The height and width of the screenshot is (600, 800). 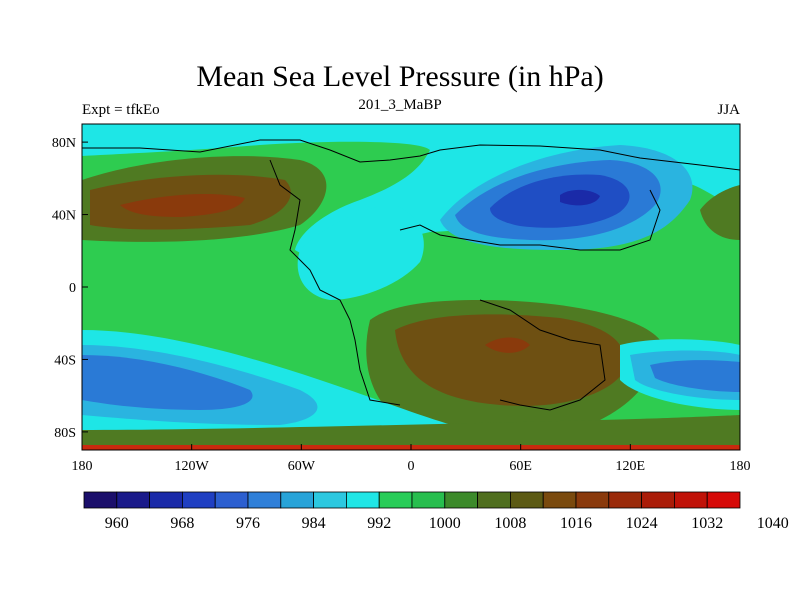 I want to click on x-tick-label: 0, so click(x=411, y=466).